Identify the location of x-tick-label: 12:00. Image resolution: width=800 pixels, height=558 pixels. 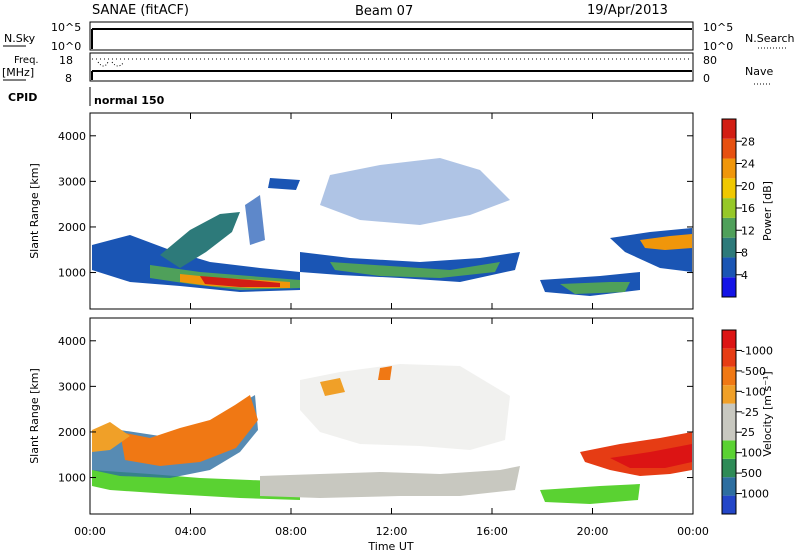
(392, 531).